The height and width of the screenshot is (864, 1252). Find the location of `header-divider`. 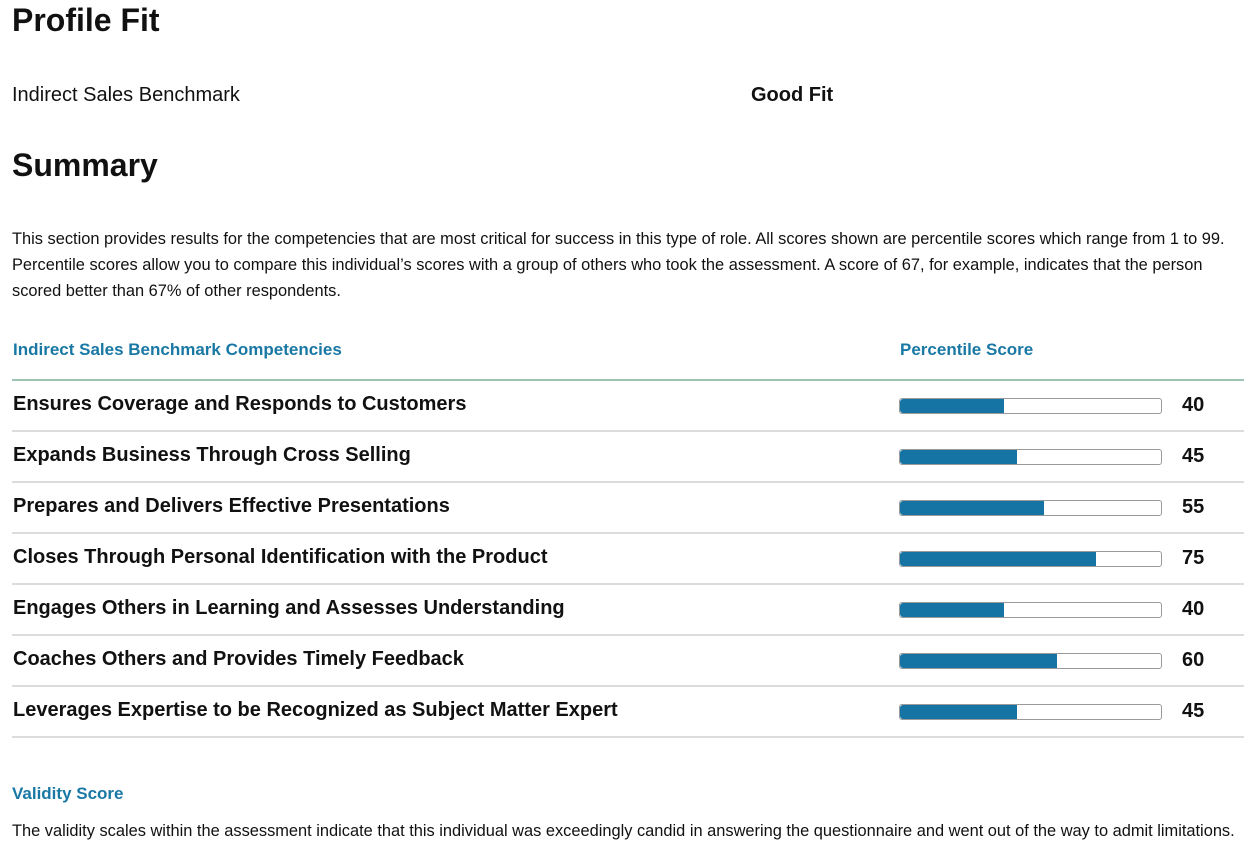

header-divider is located at coordinates (628, 380).